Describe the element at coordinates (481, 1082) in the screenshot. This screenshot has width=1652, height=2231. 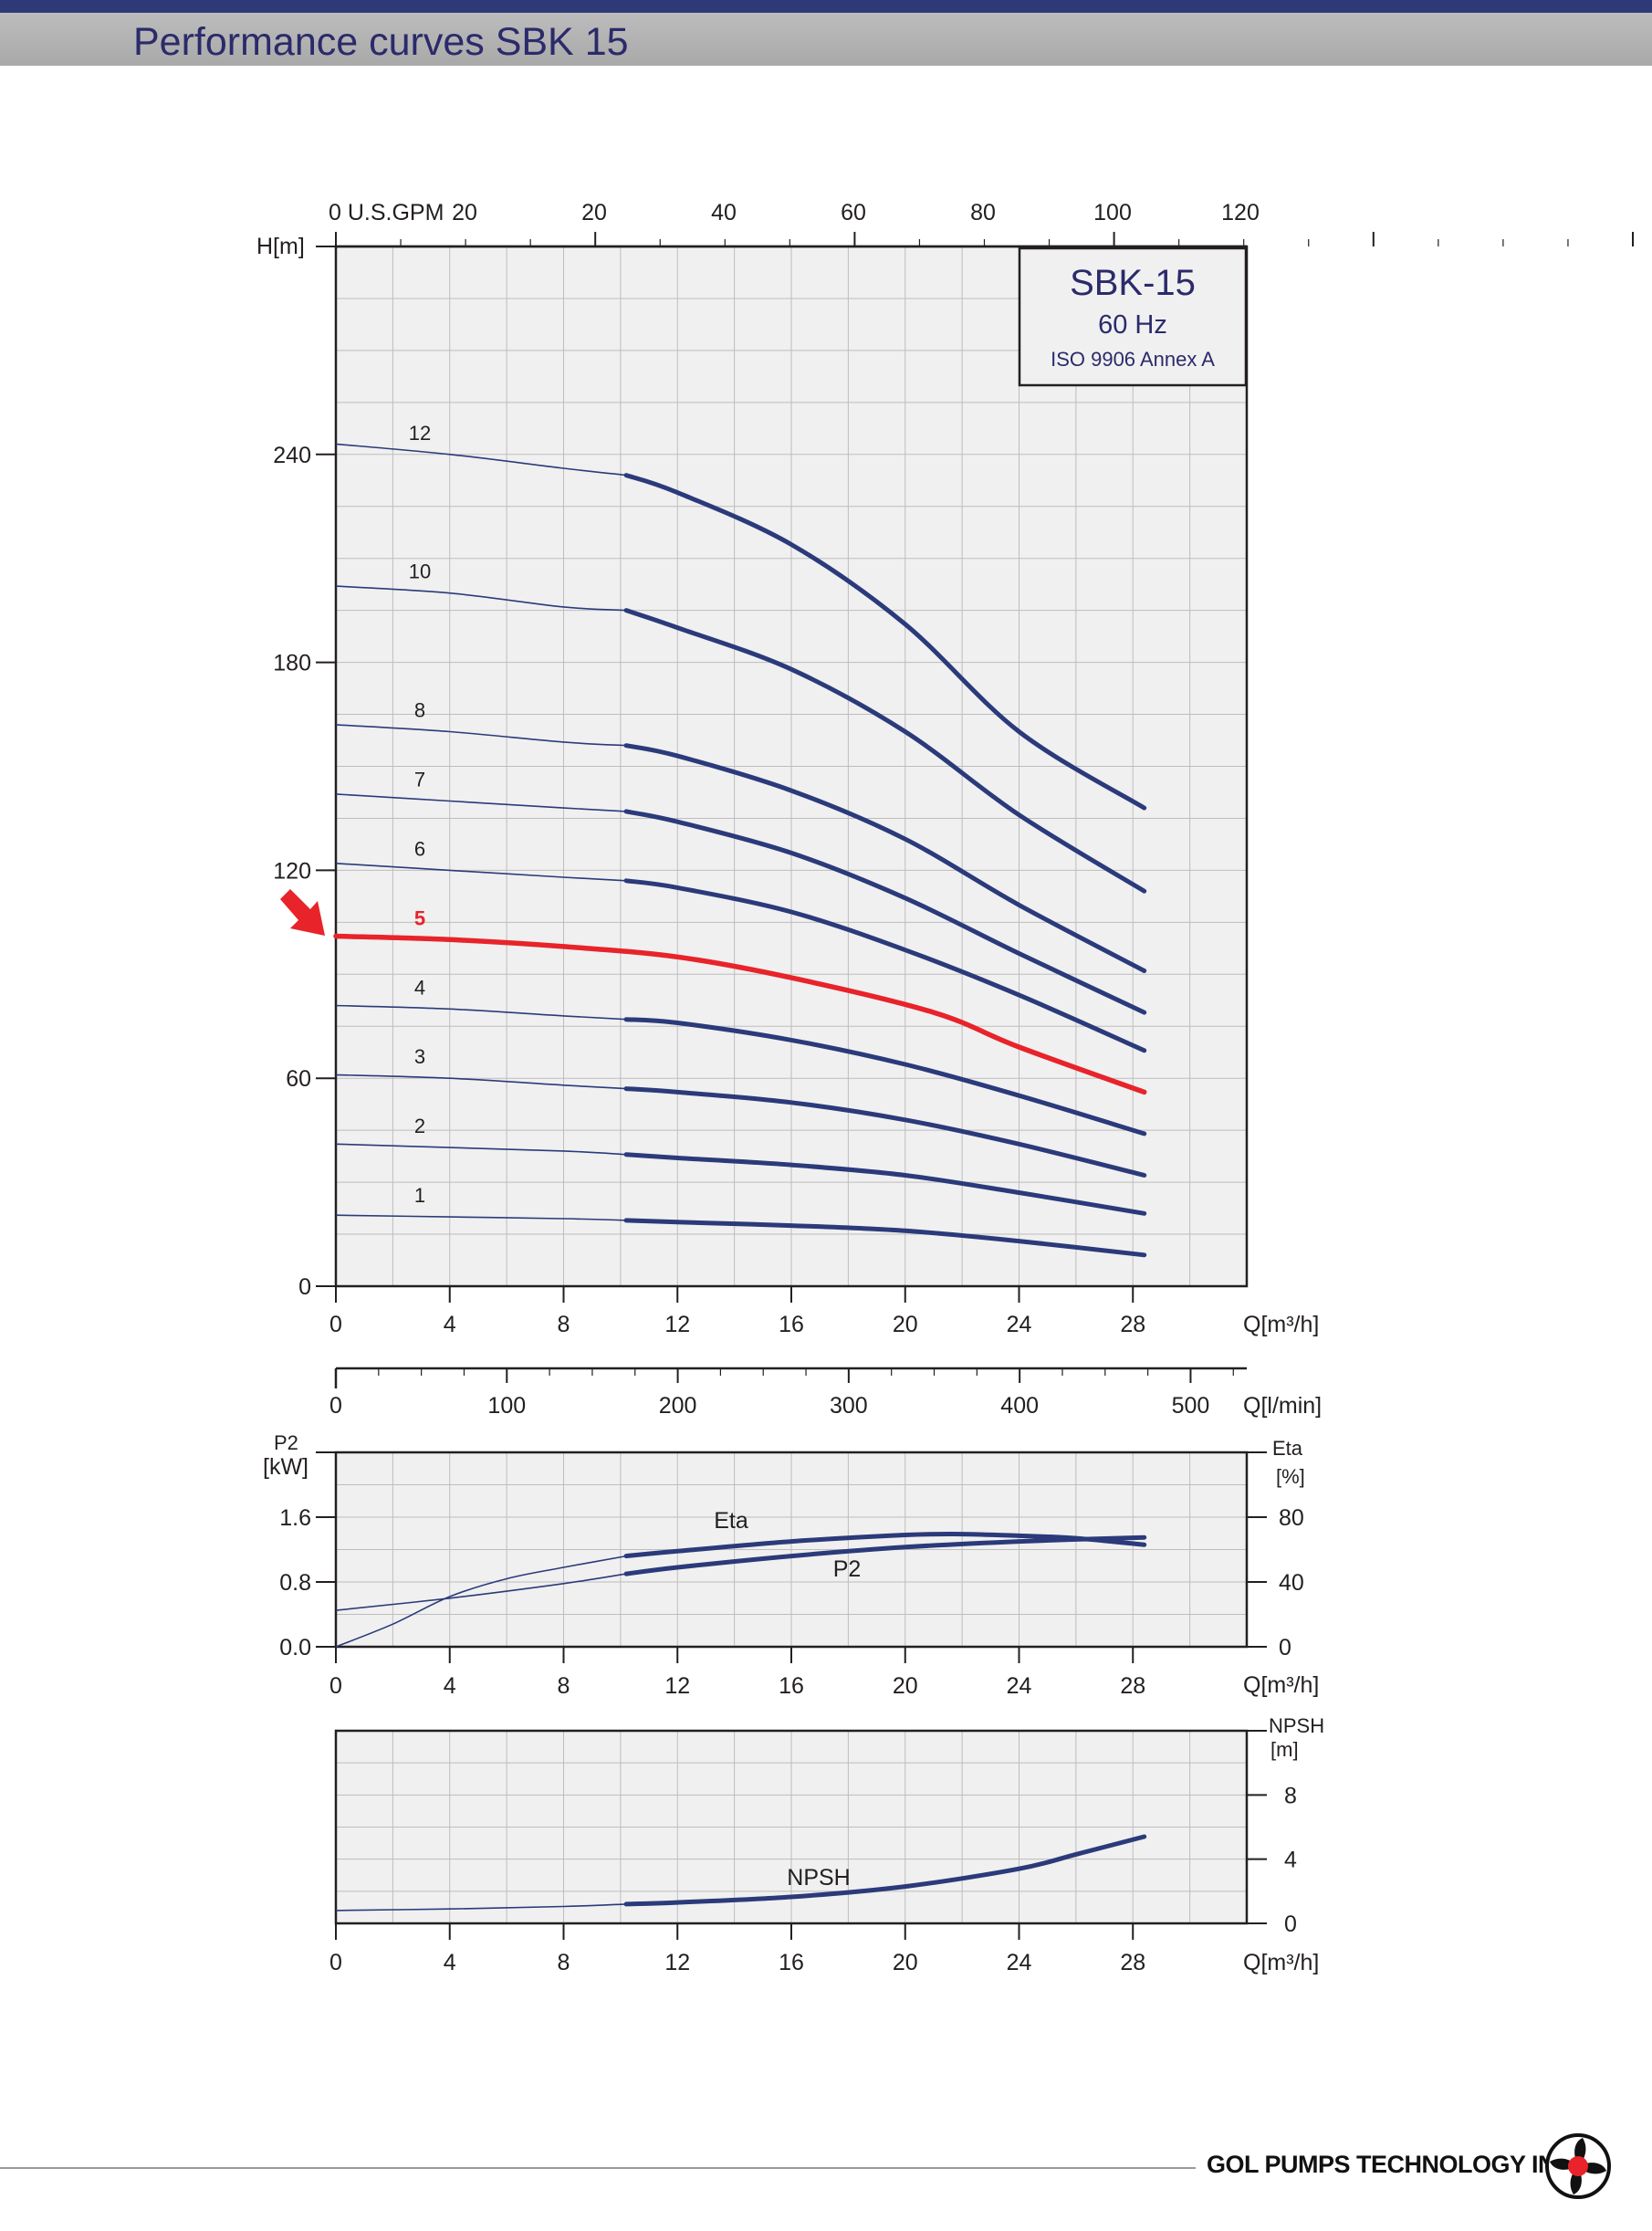
I see `head-curve-stage-3-thin` at that location.